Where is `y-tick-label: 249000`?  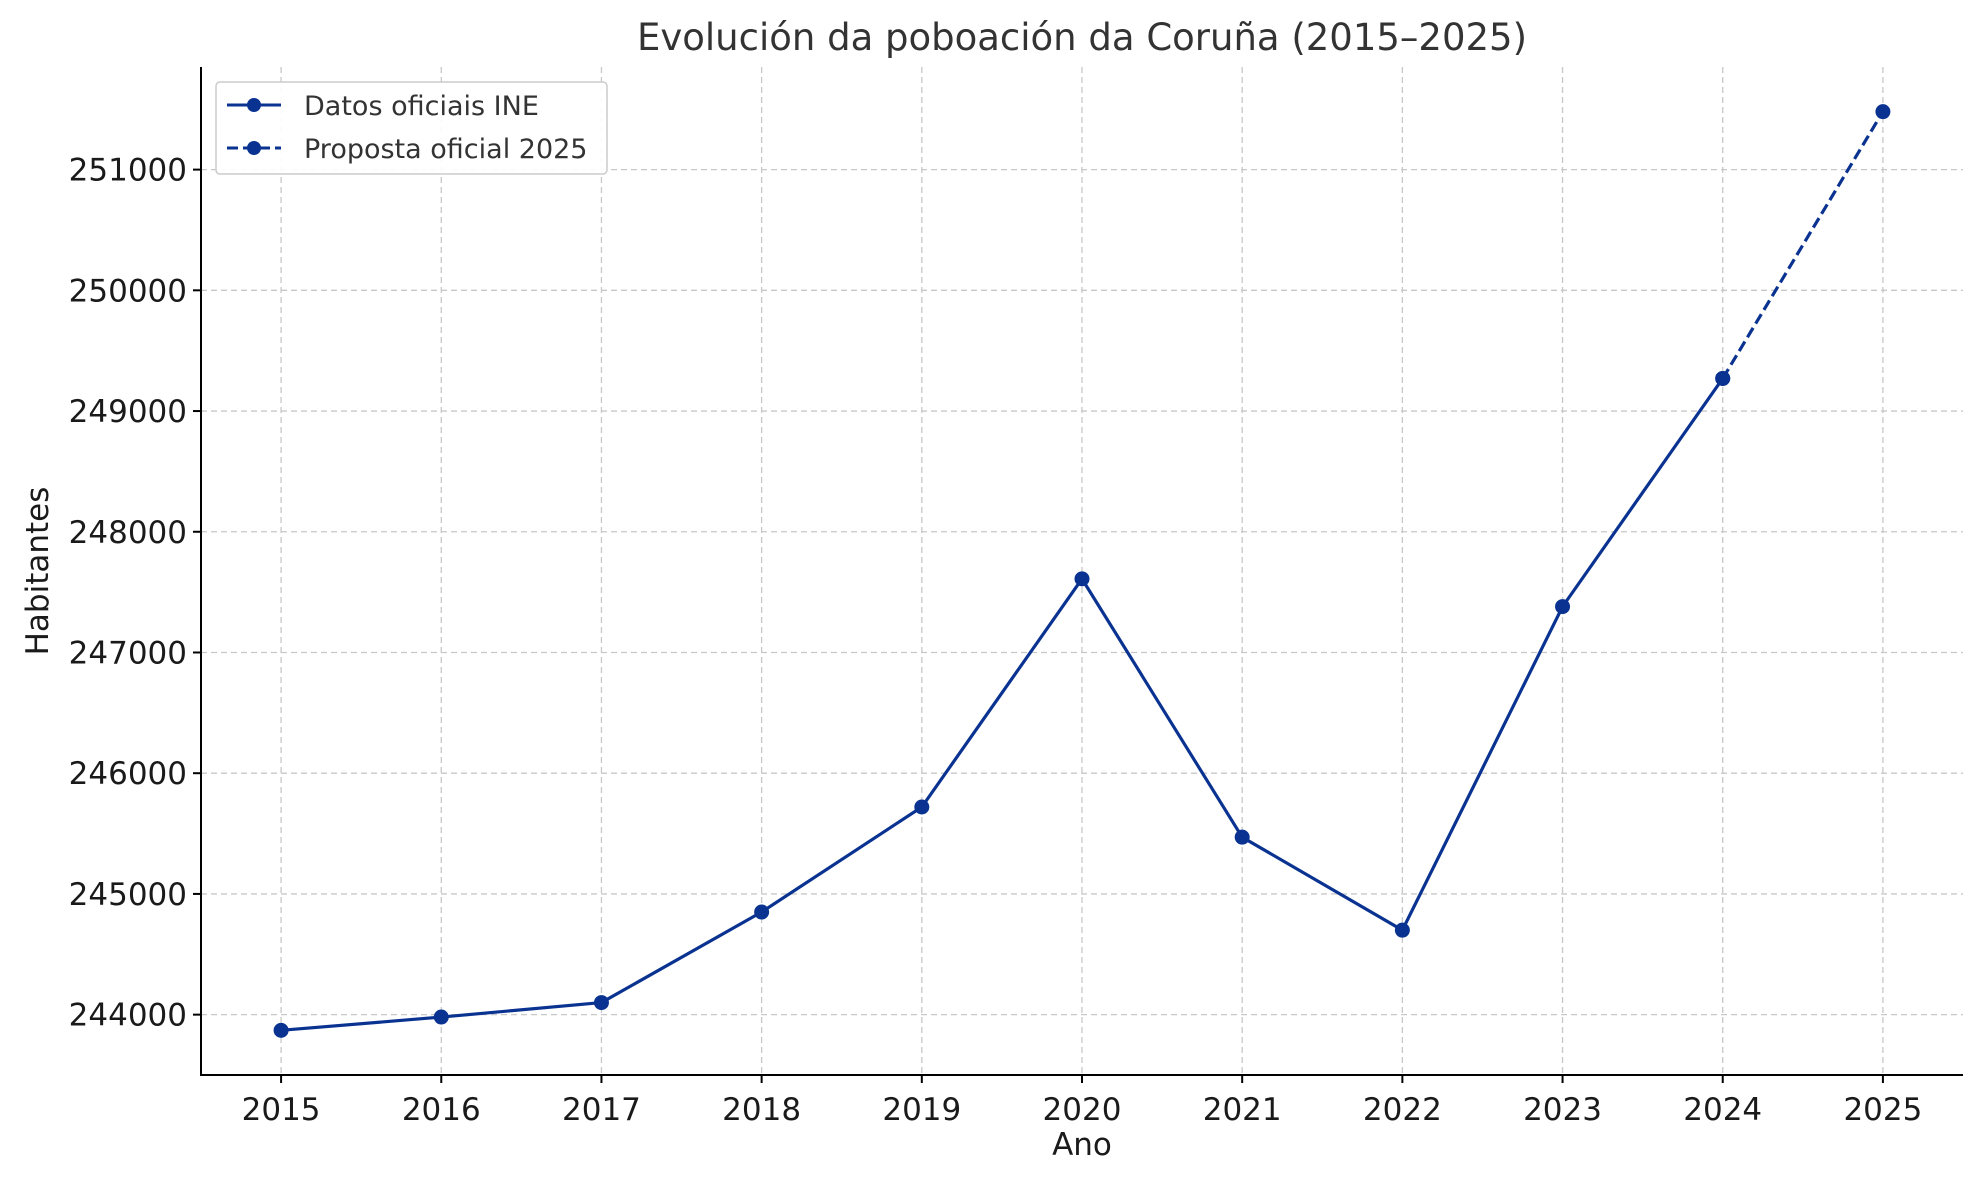
y-tick-label: 249000 is located at coordinates (128, 412).